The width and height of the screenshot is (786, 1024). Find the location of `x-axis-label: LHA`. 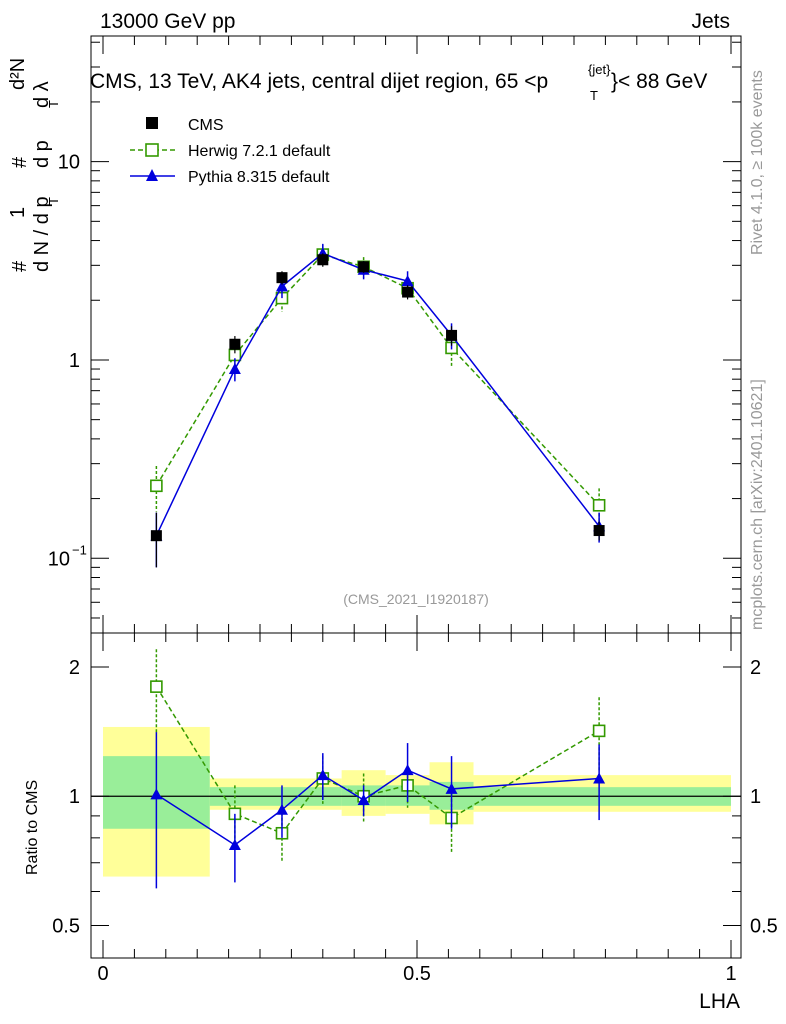

x-axis-label: LHA is located at coordinates (719, 1001).